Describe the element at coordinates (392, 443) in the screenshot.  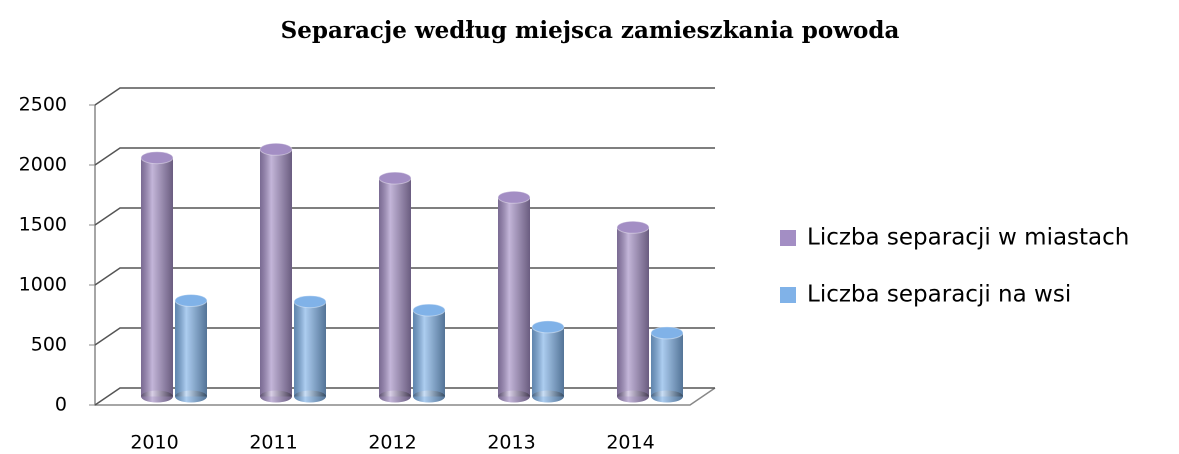
I see `x-tick-label: 2012` at that location.